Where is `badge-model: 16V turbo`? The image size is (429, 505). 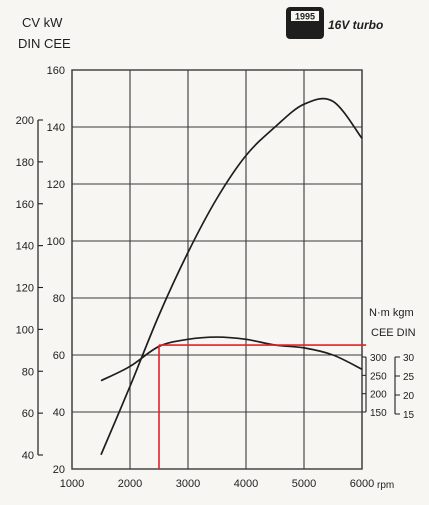 badge-model: 16V turbo is located at coordinates (355, 25).